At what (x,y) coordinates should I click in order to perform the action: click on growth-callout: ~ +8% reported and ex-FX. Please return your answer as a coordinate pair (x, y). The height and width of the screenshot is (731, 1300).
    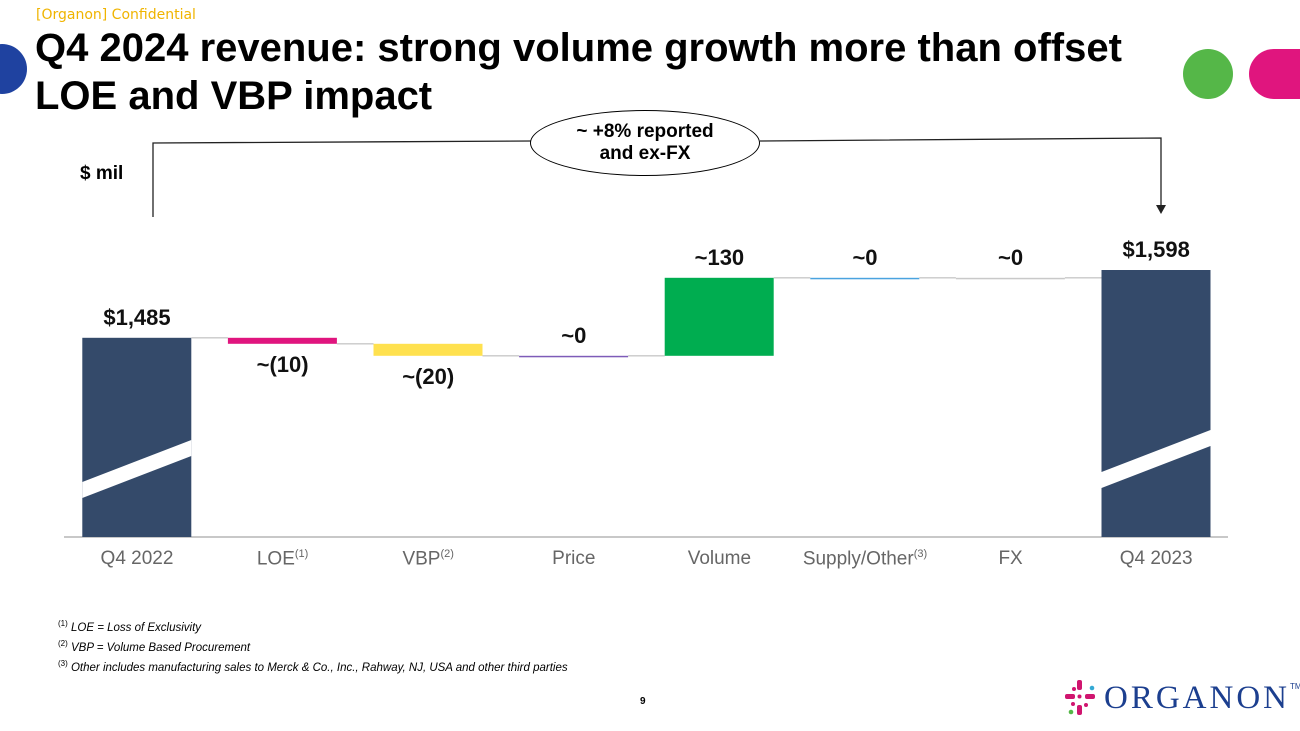
    Looking at the image, I should click on (645, 143).